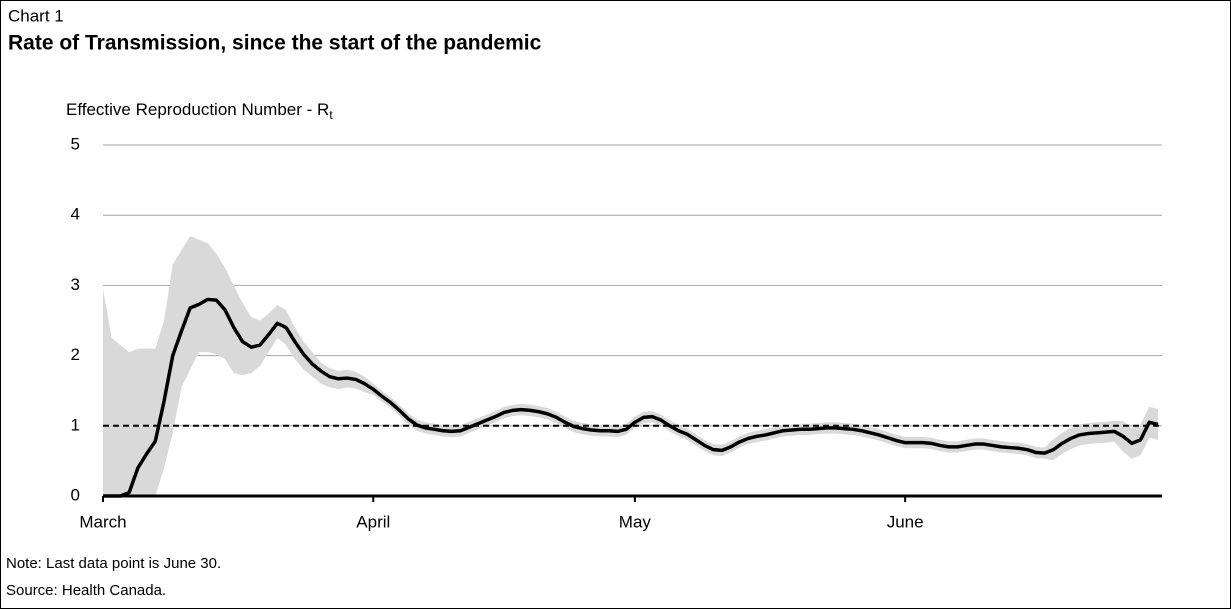 This screenshot has width=1231, height=609. Describe the element at coordinates (75, 143) in the screenshot. I see `y-tick-label: 5` at that location.